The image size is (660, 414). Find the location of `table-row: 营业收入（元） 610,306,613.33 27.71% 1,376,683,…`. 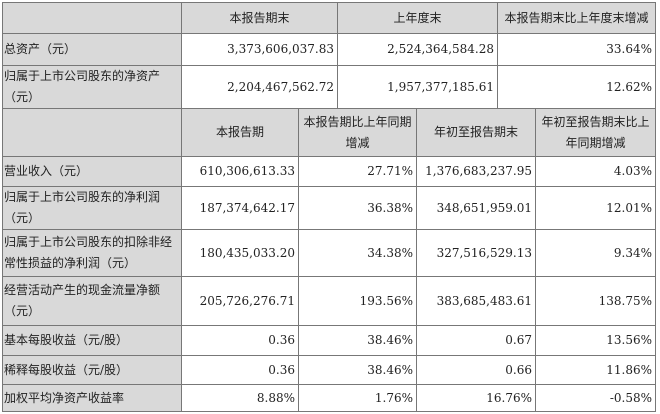

table-row: 营业收入（元） 610,306,613.33 27.71% 1,376,683,… is located at coordinates (329, 171).